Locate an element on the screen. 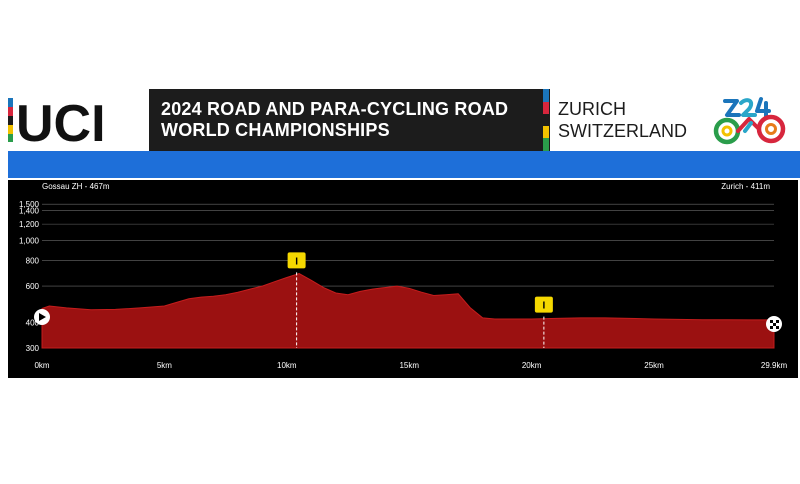 Image resolution: width=800 pixels, height=484 pixels. x-tick-label: 29.9km is located at coordinates (774, 365).